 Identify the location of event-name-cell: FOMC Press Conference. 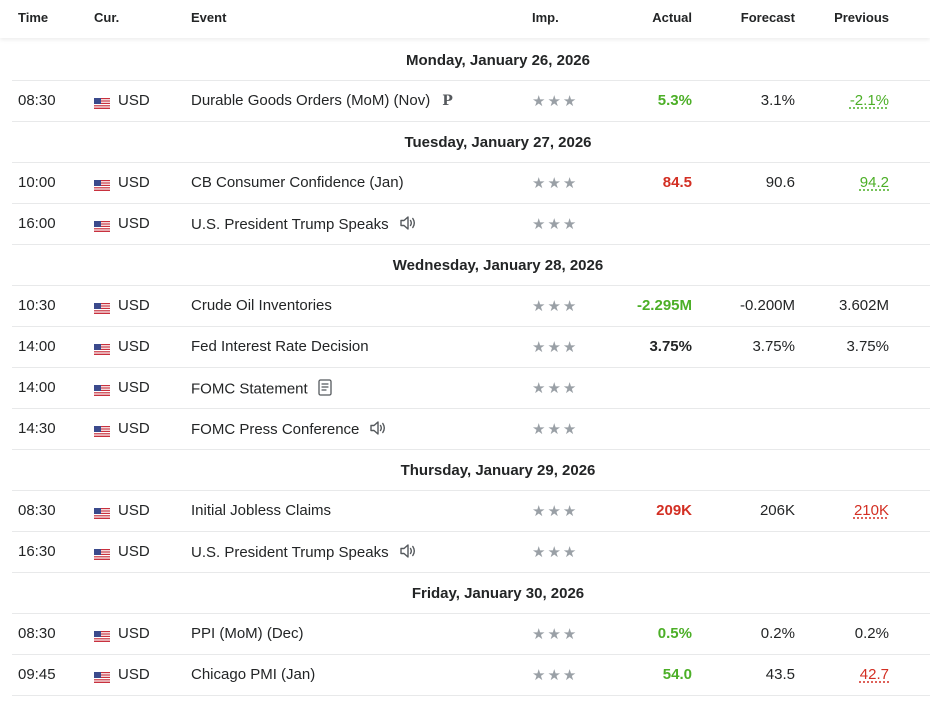
(289, 430).